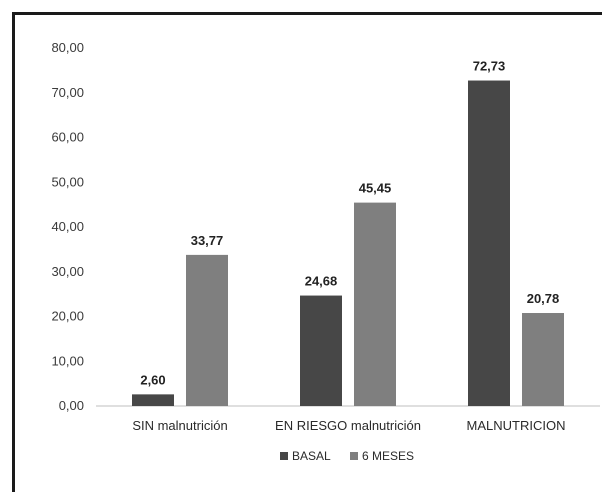 This screenshot has width=602, height=492. Describe the element at coordinates (388, 456) in the screenshot. I see `legend-label: 6 MESES` at that location.